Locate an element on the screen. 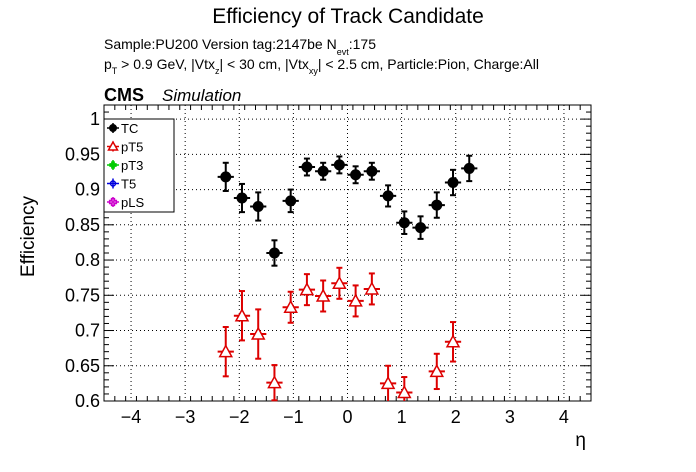 This screenshot has height=472, width=696. legend-entry-tc: TC is located at coordinates (122, 128).